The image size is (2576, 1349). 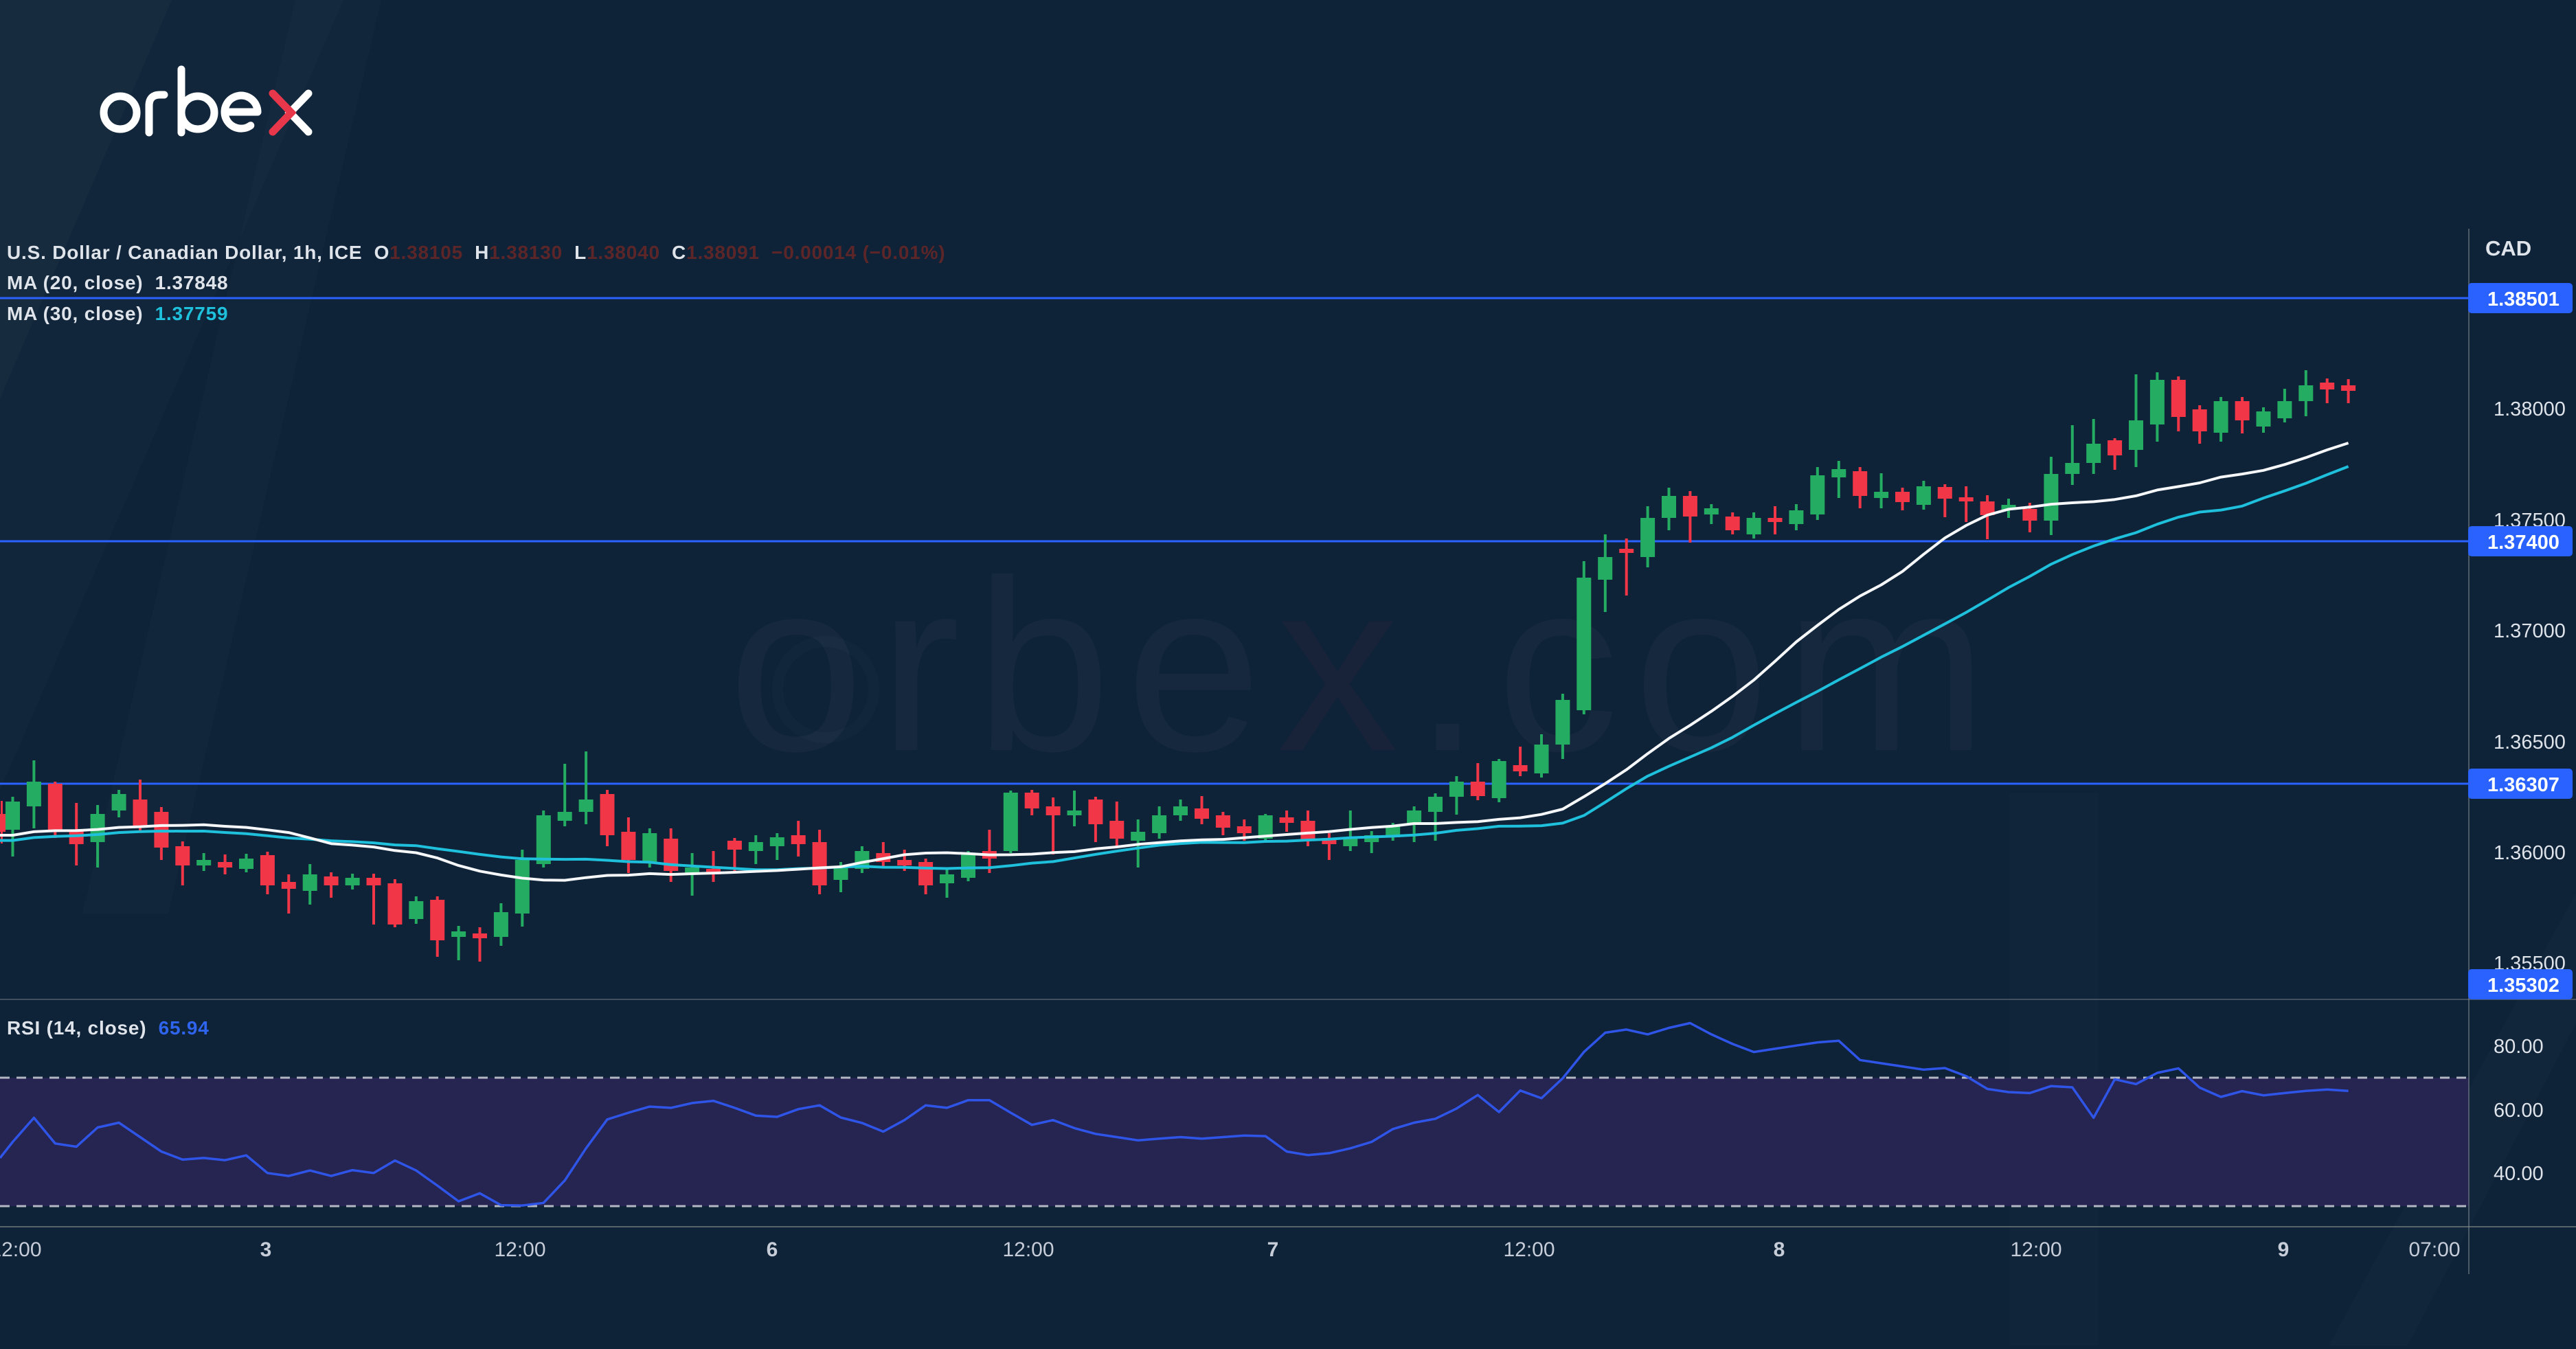 I want to click on svg-text: 07:00, so click(x=2434, y=1249).